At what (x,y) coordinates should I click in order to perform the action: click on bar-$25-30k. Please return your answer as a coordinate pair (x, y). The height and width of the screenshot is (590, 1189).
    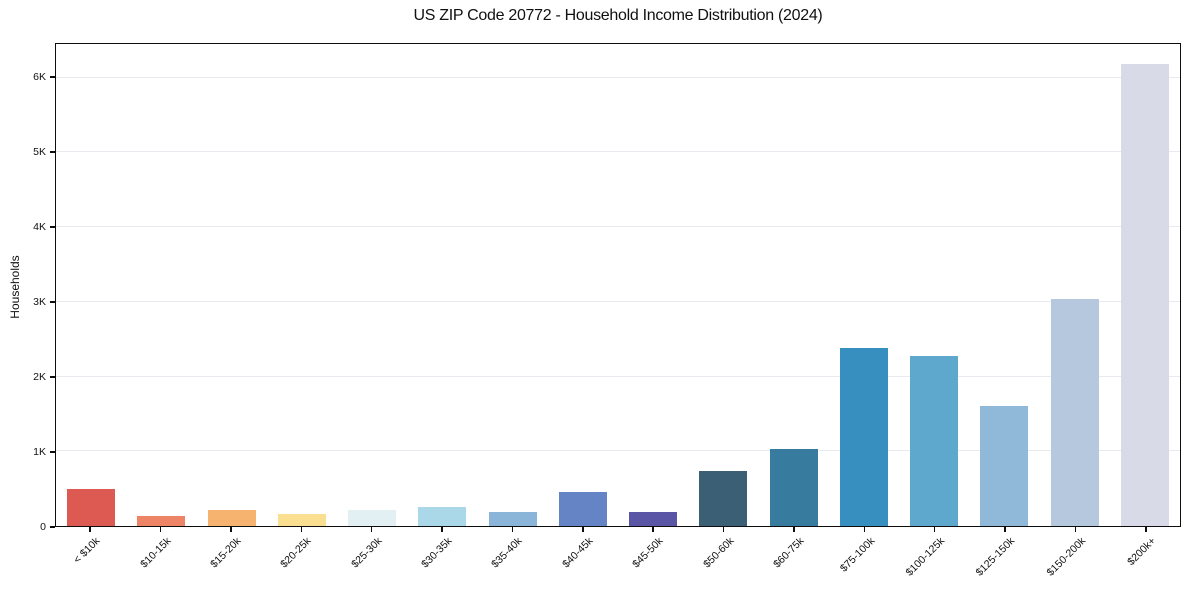
    Looking at the image, I should click on (372, 517).